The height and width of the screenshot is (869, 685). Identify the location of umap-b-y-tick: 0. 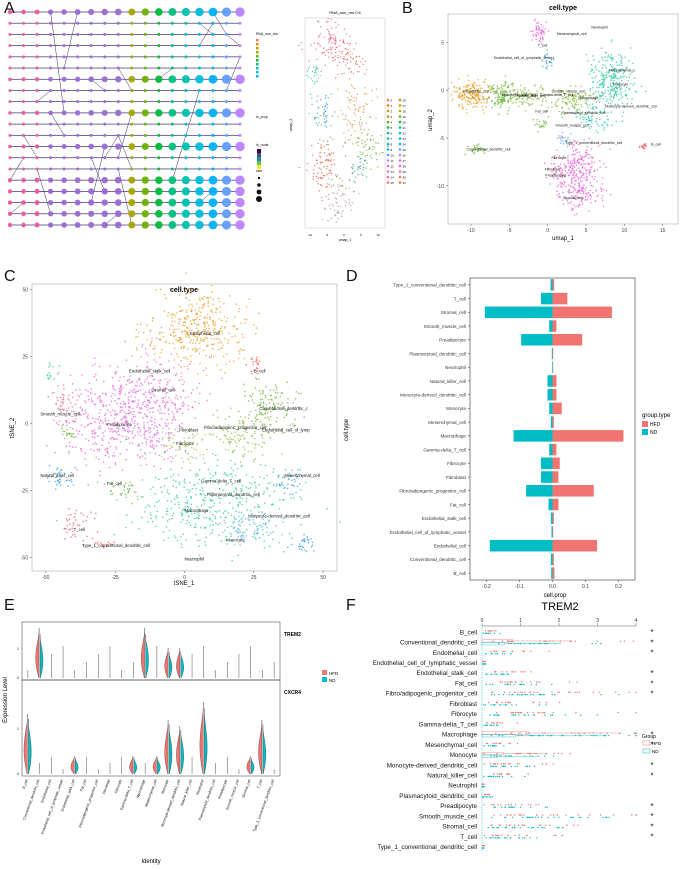
(442, 91).